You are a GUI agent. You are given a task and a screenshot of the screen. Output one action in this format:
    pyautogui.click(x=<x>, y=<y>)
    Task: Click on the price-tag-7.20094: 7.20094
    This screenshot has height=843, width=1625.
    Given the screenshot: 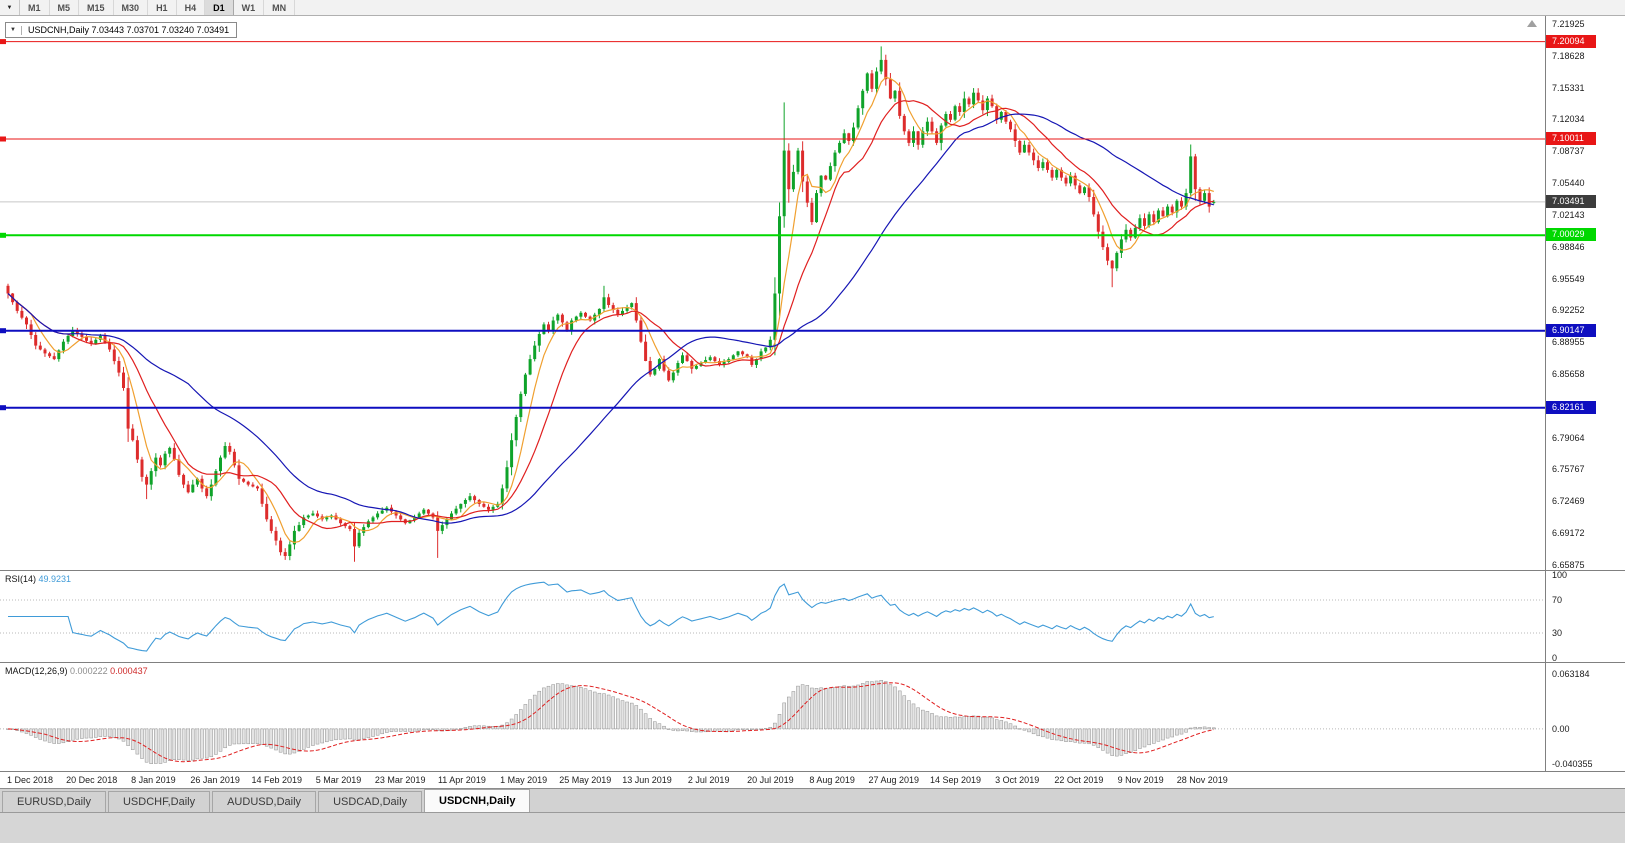 What is the action you would take?
    pyautogui.click(x=1571, y=41)
    